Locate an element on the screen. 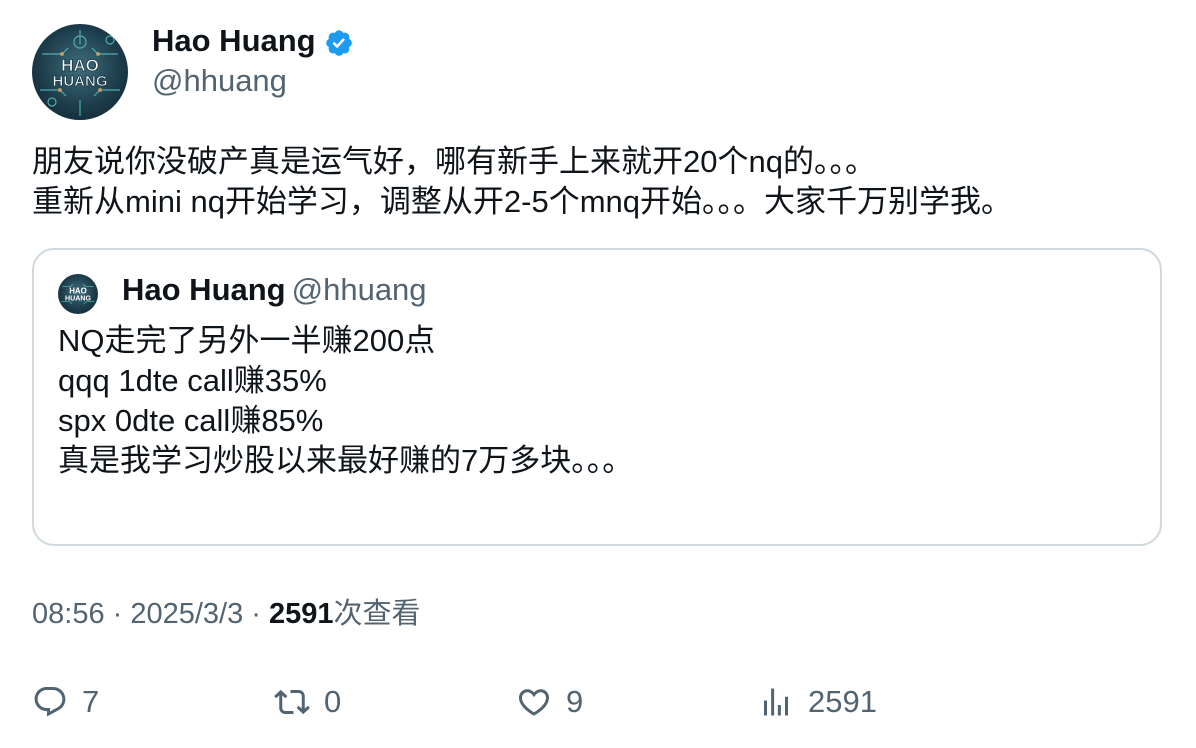  views-button: 2591 is located at coordinates (817, 702).